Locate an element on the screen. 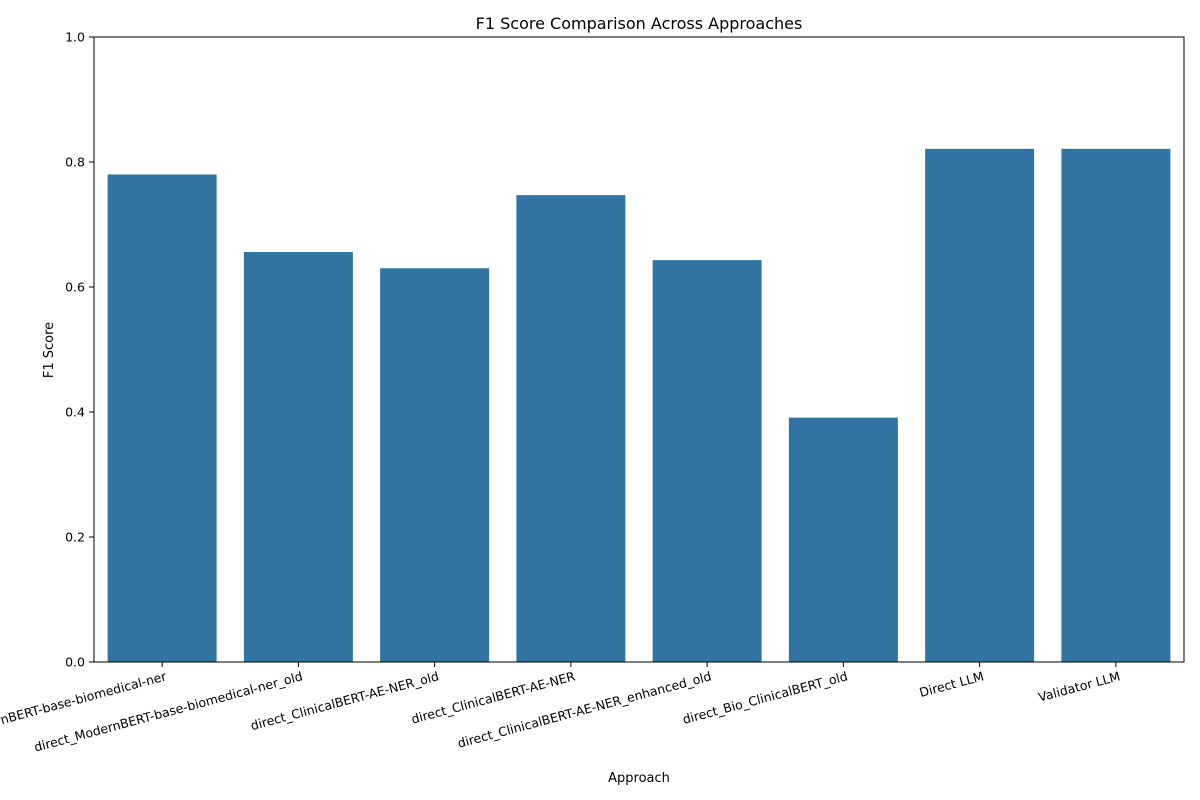 This screenshot has height=800, width=1200. y-tick-label: 0.8 is located at coordinates (75, 162).